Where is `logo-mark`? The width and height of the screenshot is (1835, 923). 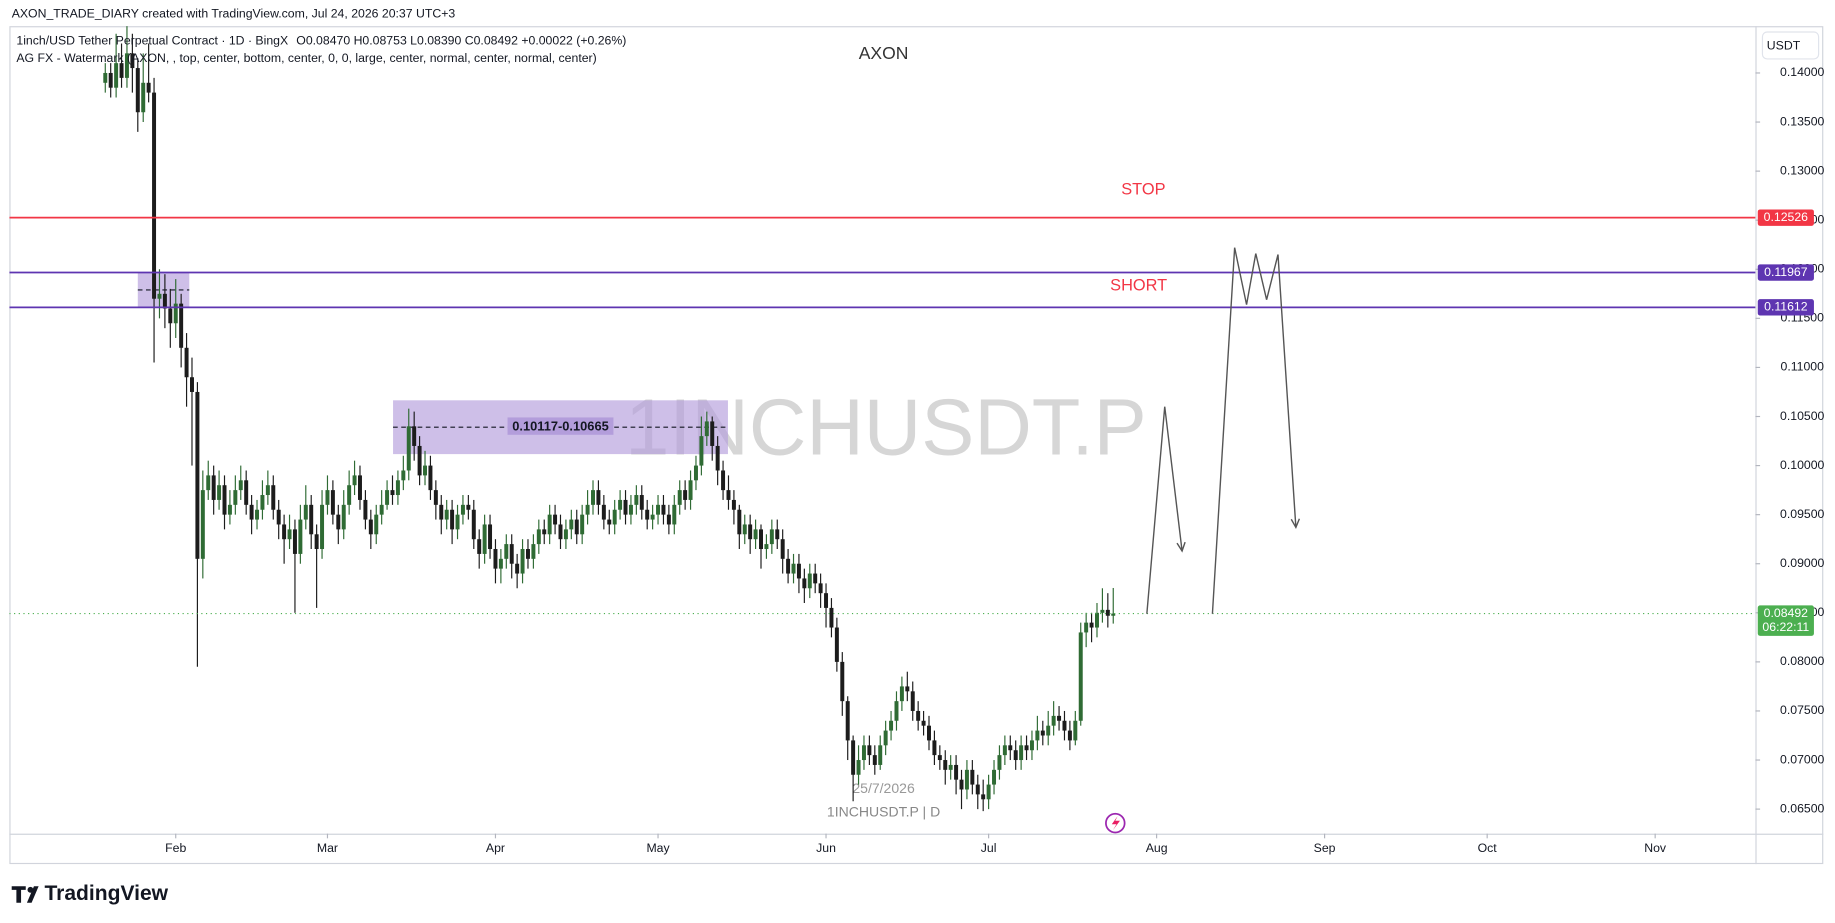
logo-mark is located at coordinates (25, 894).